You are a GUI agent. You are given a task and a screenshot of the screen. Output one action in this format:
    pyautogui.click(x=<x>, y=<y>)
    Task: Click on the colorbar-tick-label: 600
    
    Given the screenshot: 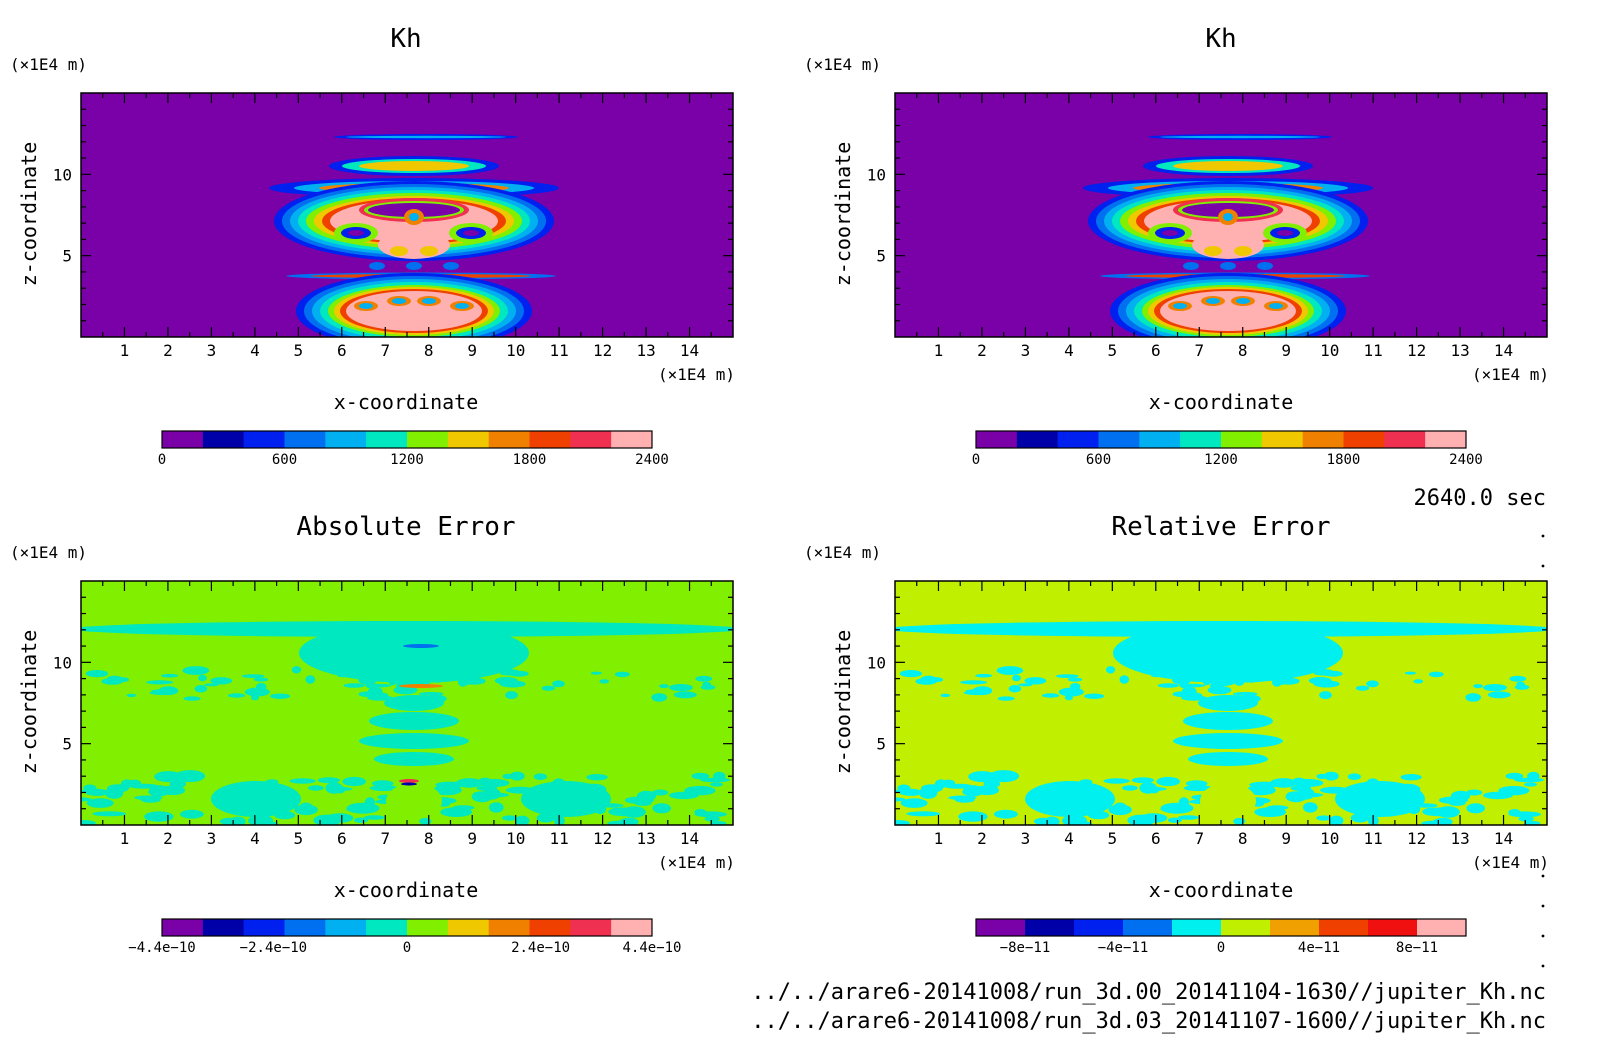 What is the action you would take?
    pyautogui.click(x=1098, y=460)
    